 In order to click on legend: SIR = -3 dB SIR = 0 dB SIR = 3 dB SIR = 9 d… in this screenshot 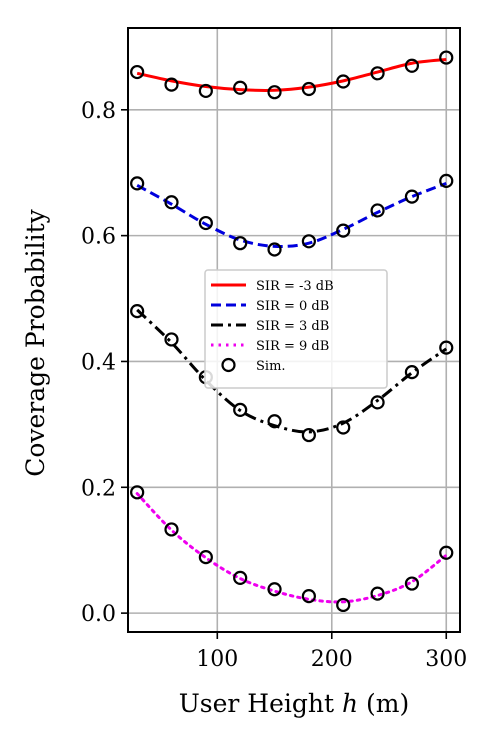, I will do `click(296, 329)`.